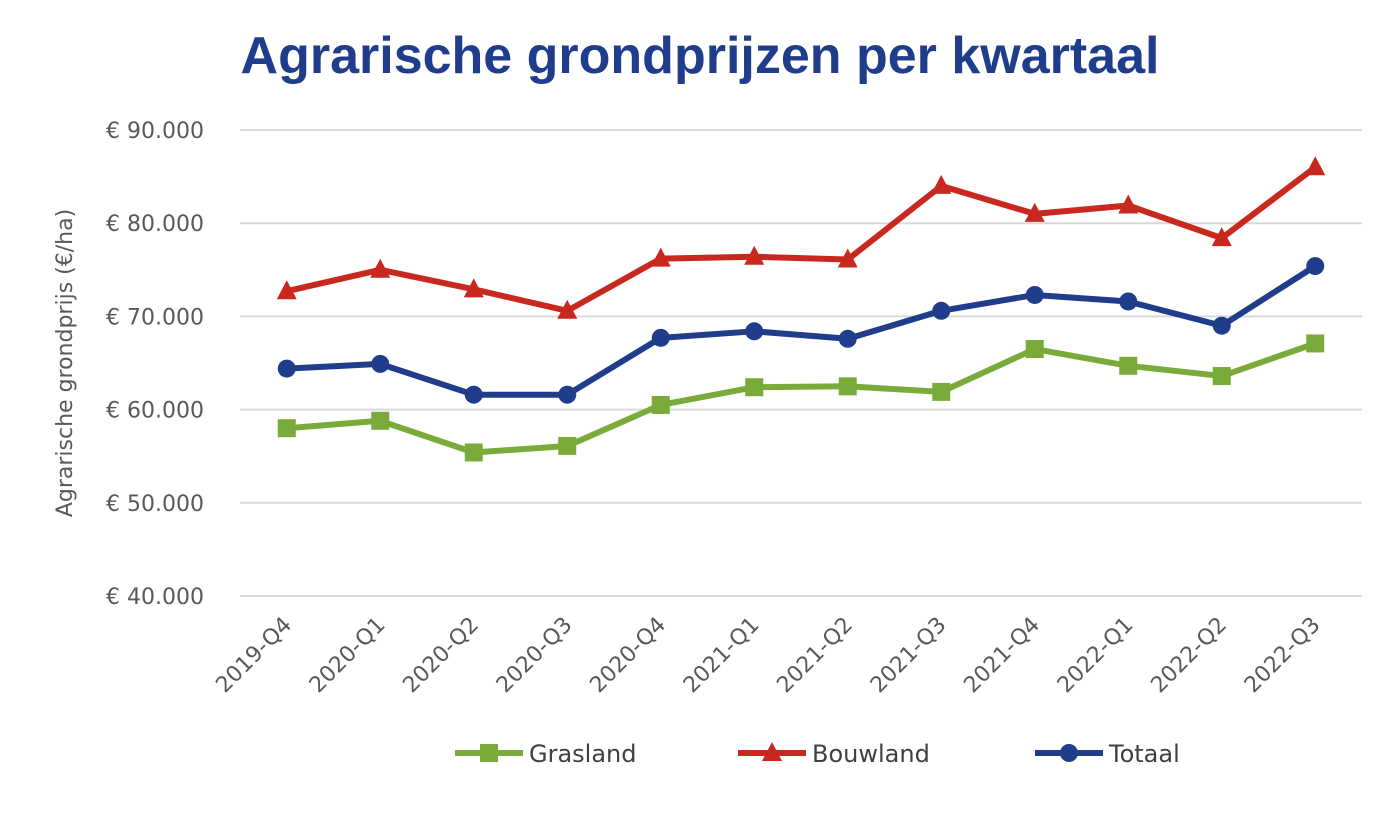 The image size is (1400, 816). Describe the element at coordinates (155, 131) in the screenshot. I see `y-tick-label: € 90.000` at that location.